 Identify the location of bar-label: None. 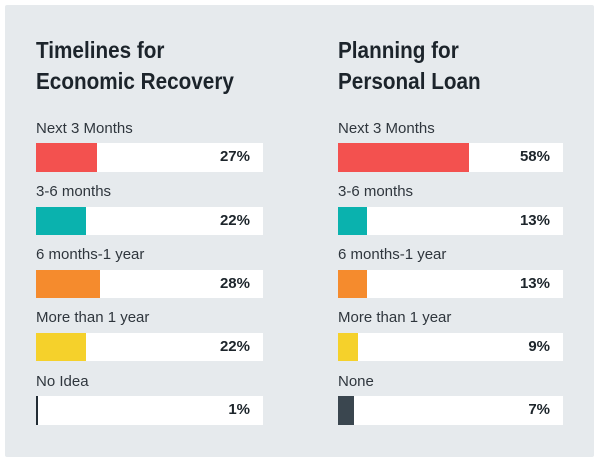
(356, 381).